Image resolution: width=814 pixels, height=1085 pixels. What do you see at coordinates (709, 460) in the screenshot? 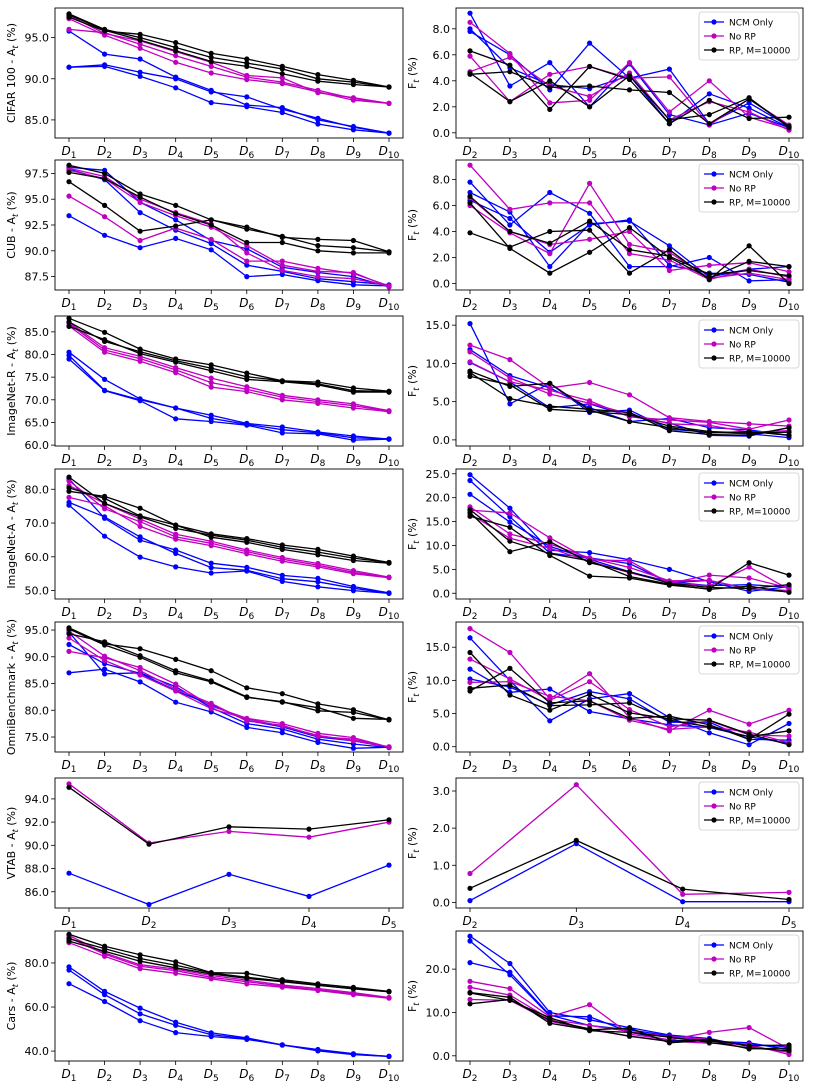
I see `x-tick-label: D8` at bounding box center [709, 460].